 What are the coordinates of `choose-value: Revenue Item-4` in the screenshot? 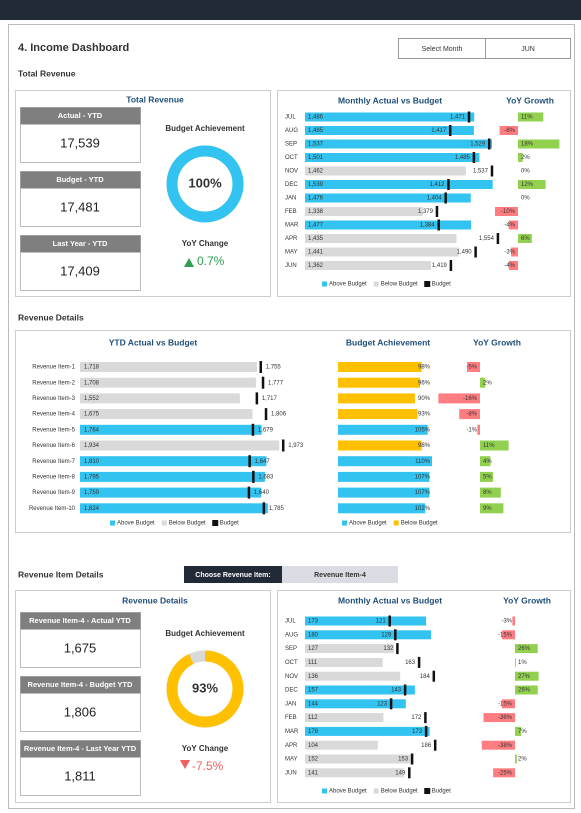 It's located at (340, 575).